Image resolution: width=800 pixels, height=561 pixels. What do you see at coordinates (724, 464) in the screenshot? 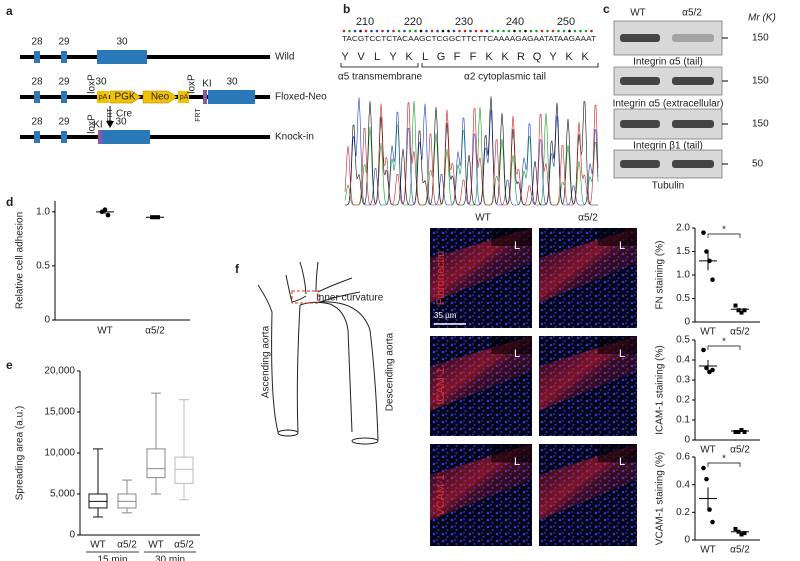
I see `significance-bracket` at bounding box center [724, 464].